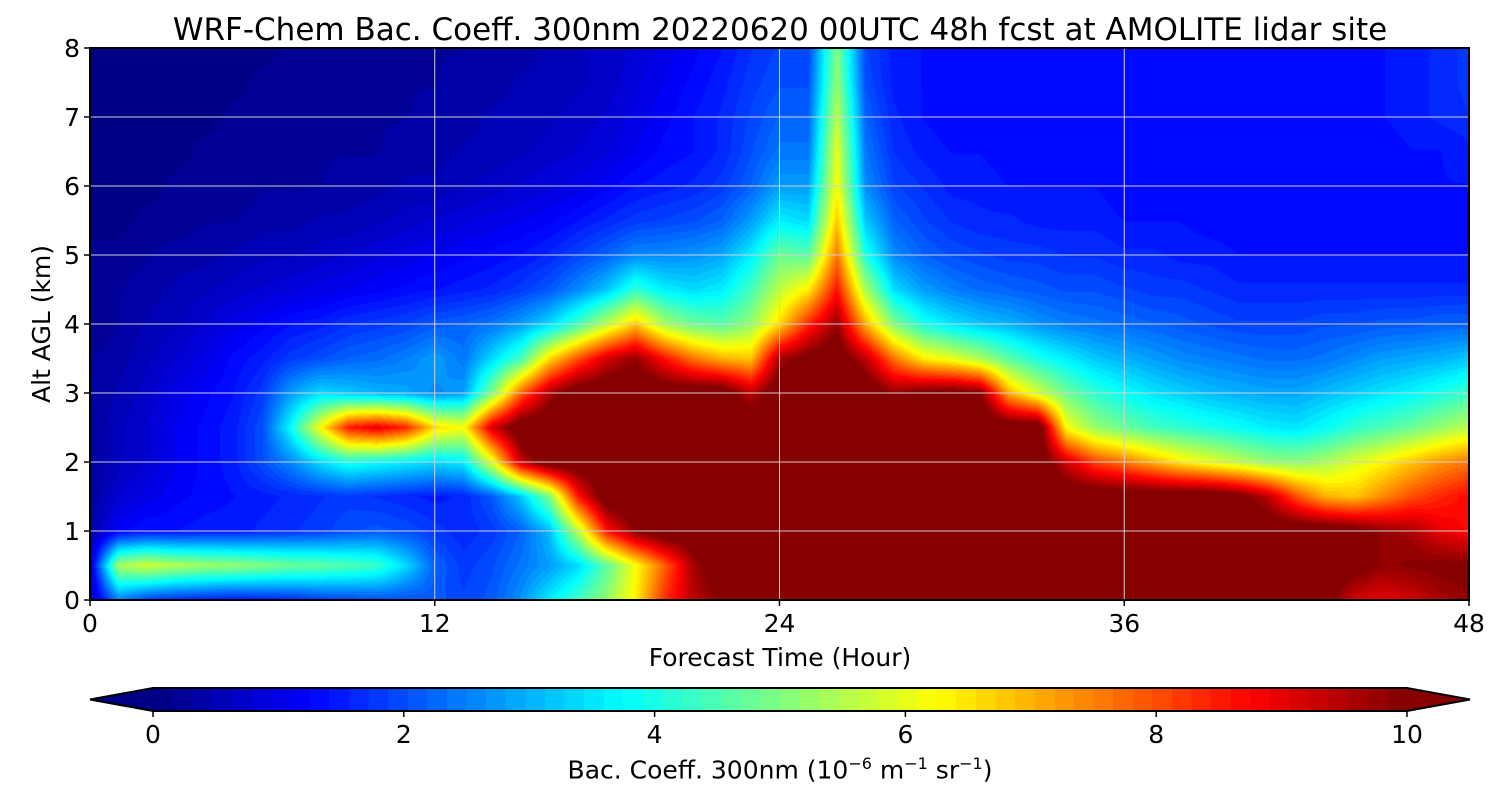  Describe the element at coordinates (1469, 623) in the screenshot. I see `x-tick-label: 48` at that location.